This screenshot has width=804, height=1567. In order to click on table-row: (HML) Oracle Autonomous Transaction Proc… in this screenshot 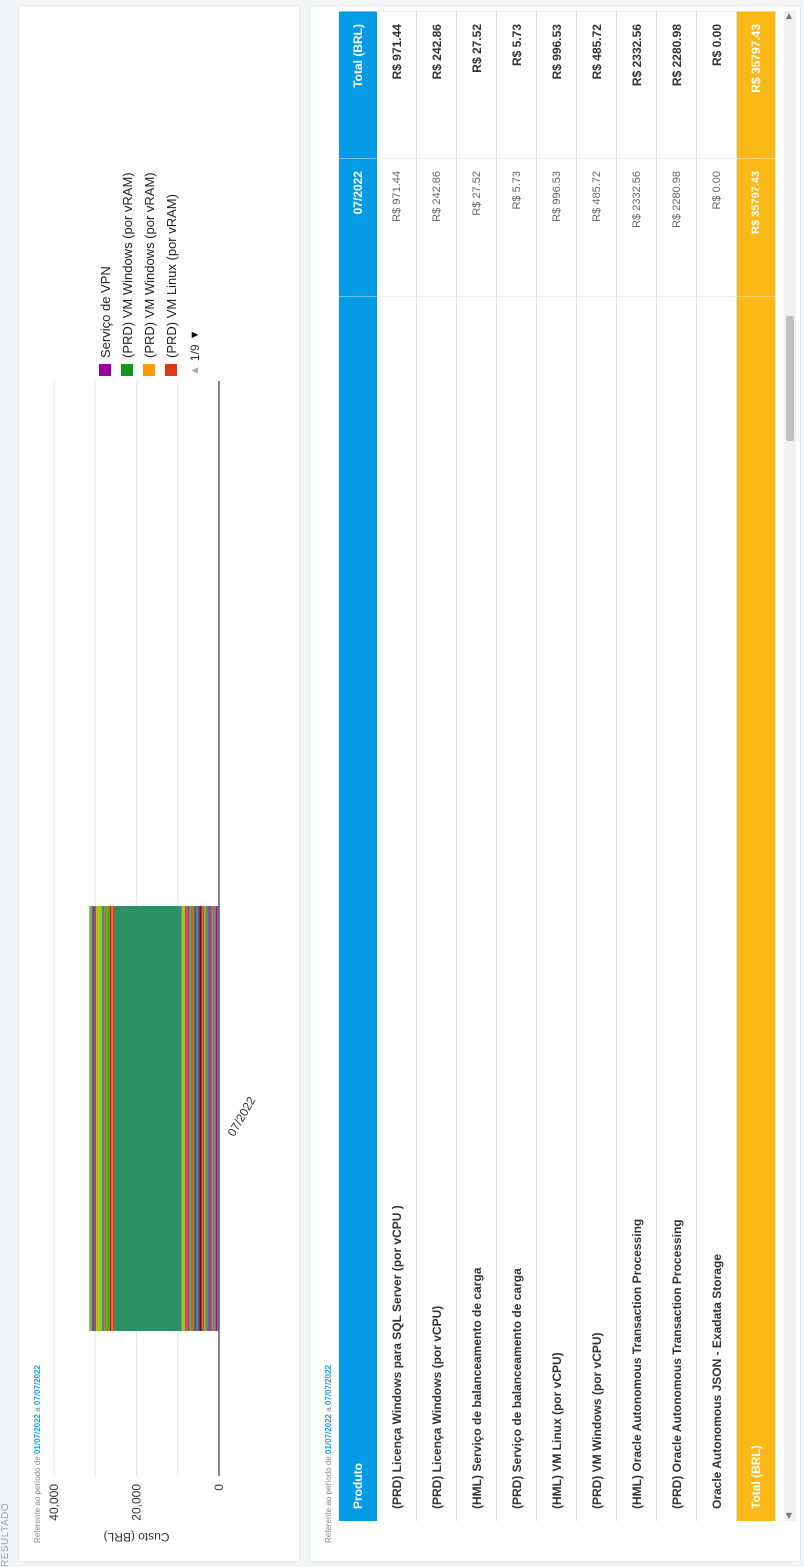, I will do `click(636, 766)`.